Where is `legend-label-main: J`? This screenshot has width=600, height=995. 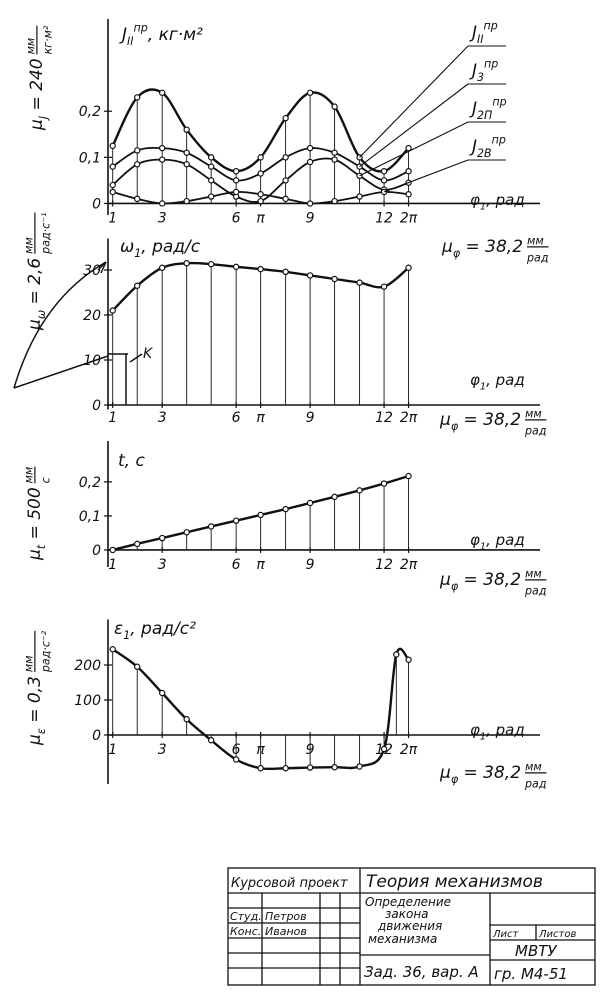
legend-label-main: J is located at coordinates (473, 71).